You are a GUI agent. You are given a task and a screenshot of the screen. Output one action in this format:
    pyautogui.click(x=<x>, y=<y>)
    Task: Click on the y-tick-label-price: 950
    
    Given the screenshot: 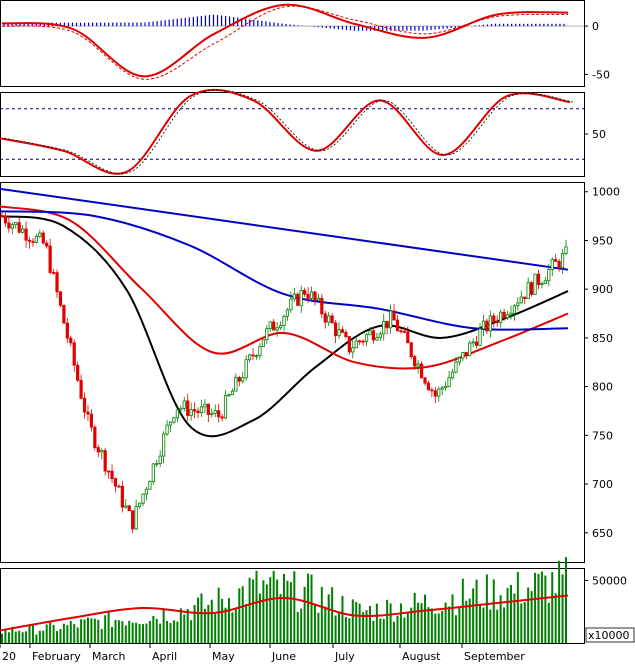 What is the action you would take?
    pyautogui.click(x=602, y=240)
    